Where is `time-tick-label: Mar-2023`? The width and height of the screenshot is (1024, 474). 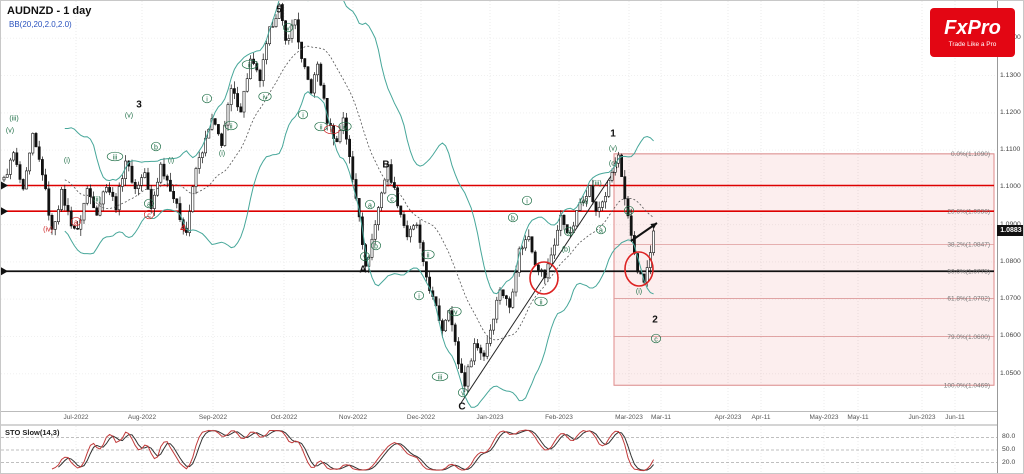
time-tick-label: Mar-2023 is located at coordinates (629, 417).